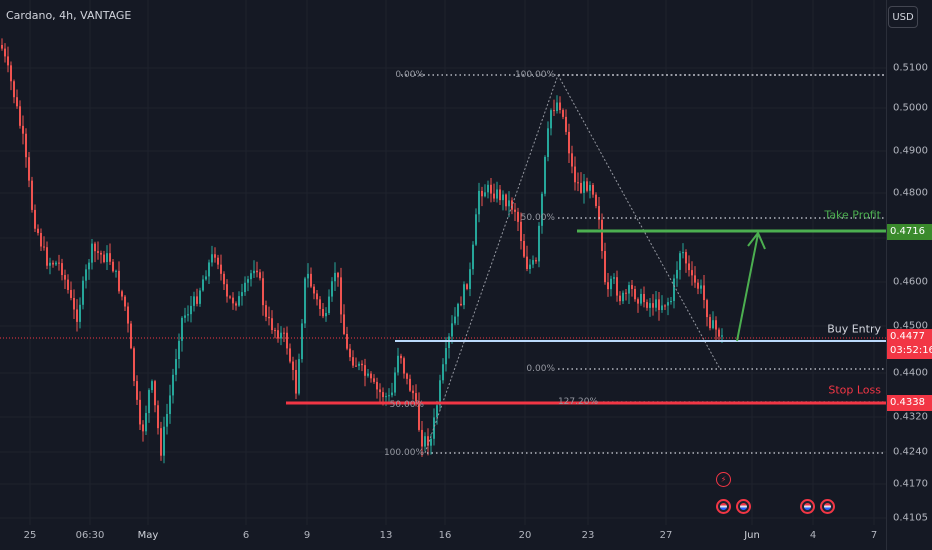 This screenshot has height=550, width=932. I want to click on stop-loss-price-tag: 0.4338, so click(909, 403).